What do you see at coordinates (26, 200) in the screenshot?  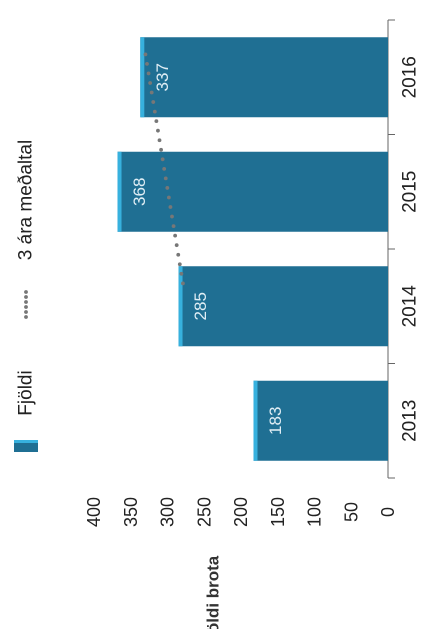 I see `legend-label-average: 3 ára meðaltal` at bounding box center [26, 200].